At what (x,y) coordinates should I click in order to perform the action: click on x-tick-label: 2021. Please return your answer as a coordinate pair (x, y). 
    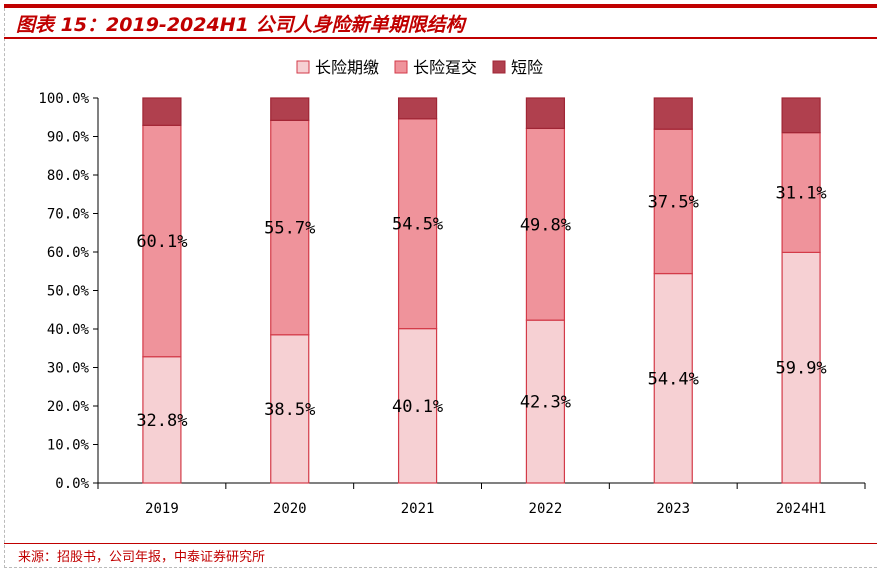
    Looking at the image, I should click on (418, 509).